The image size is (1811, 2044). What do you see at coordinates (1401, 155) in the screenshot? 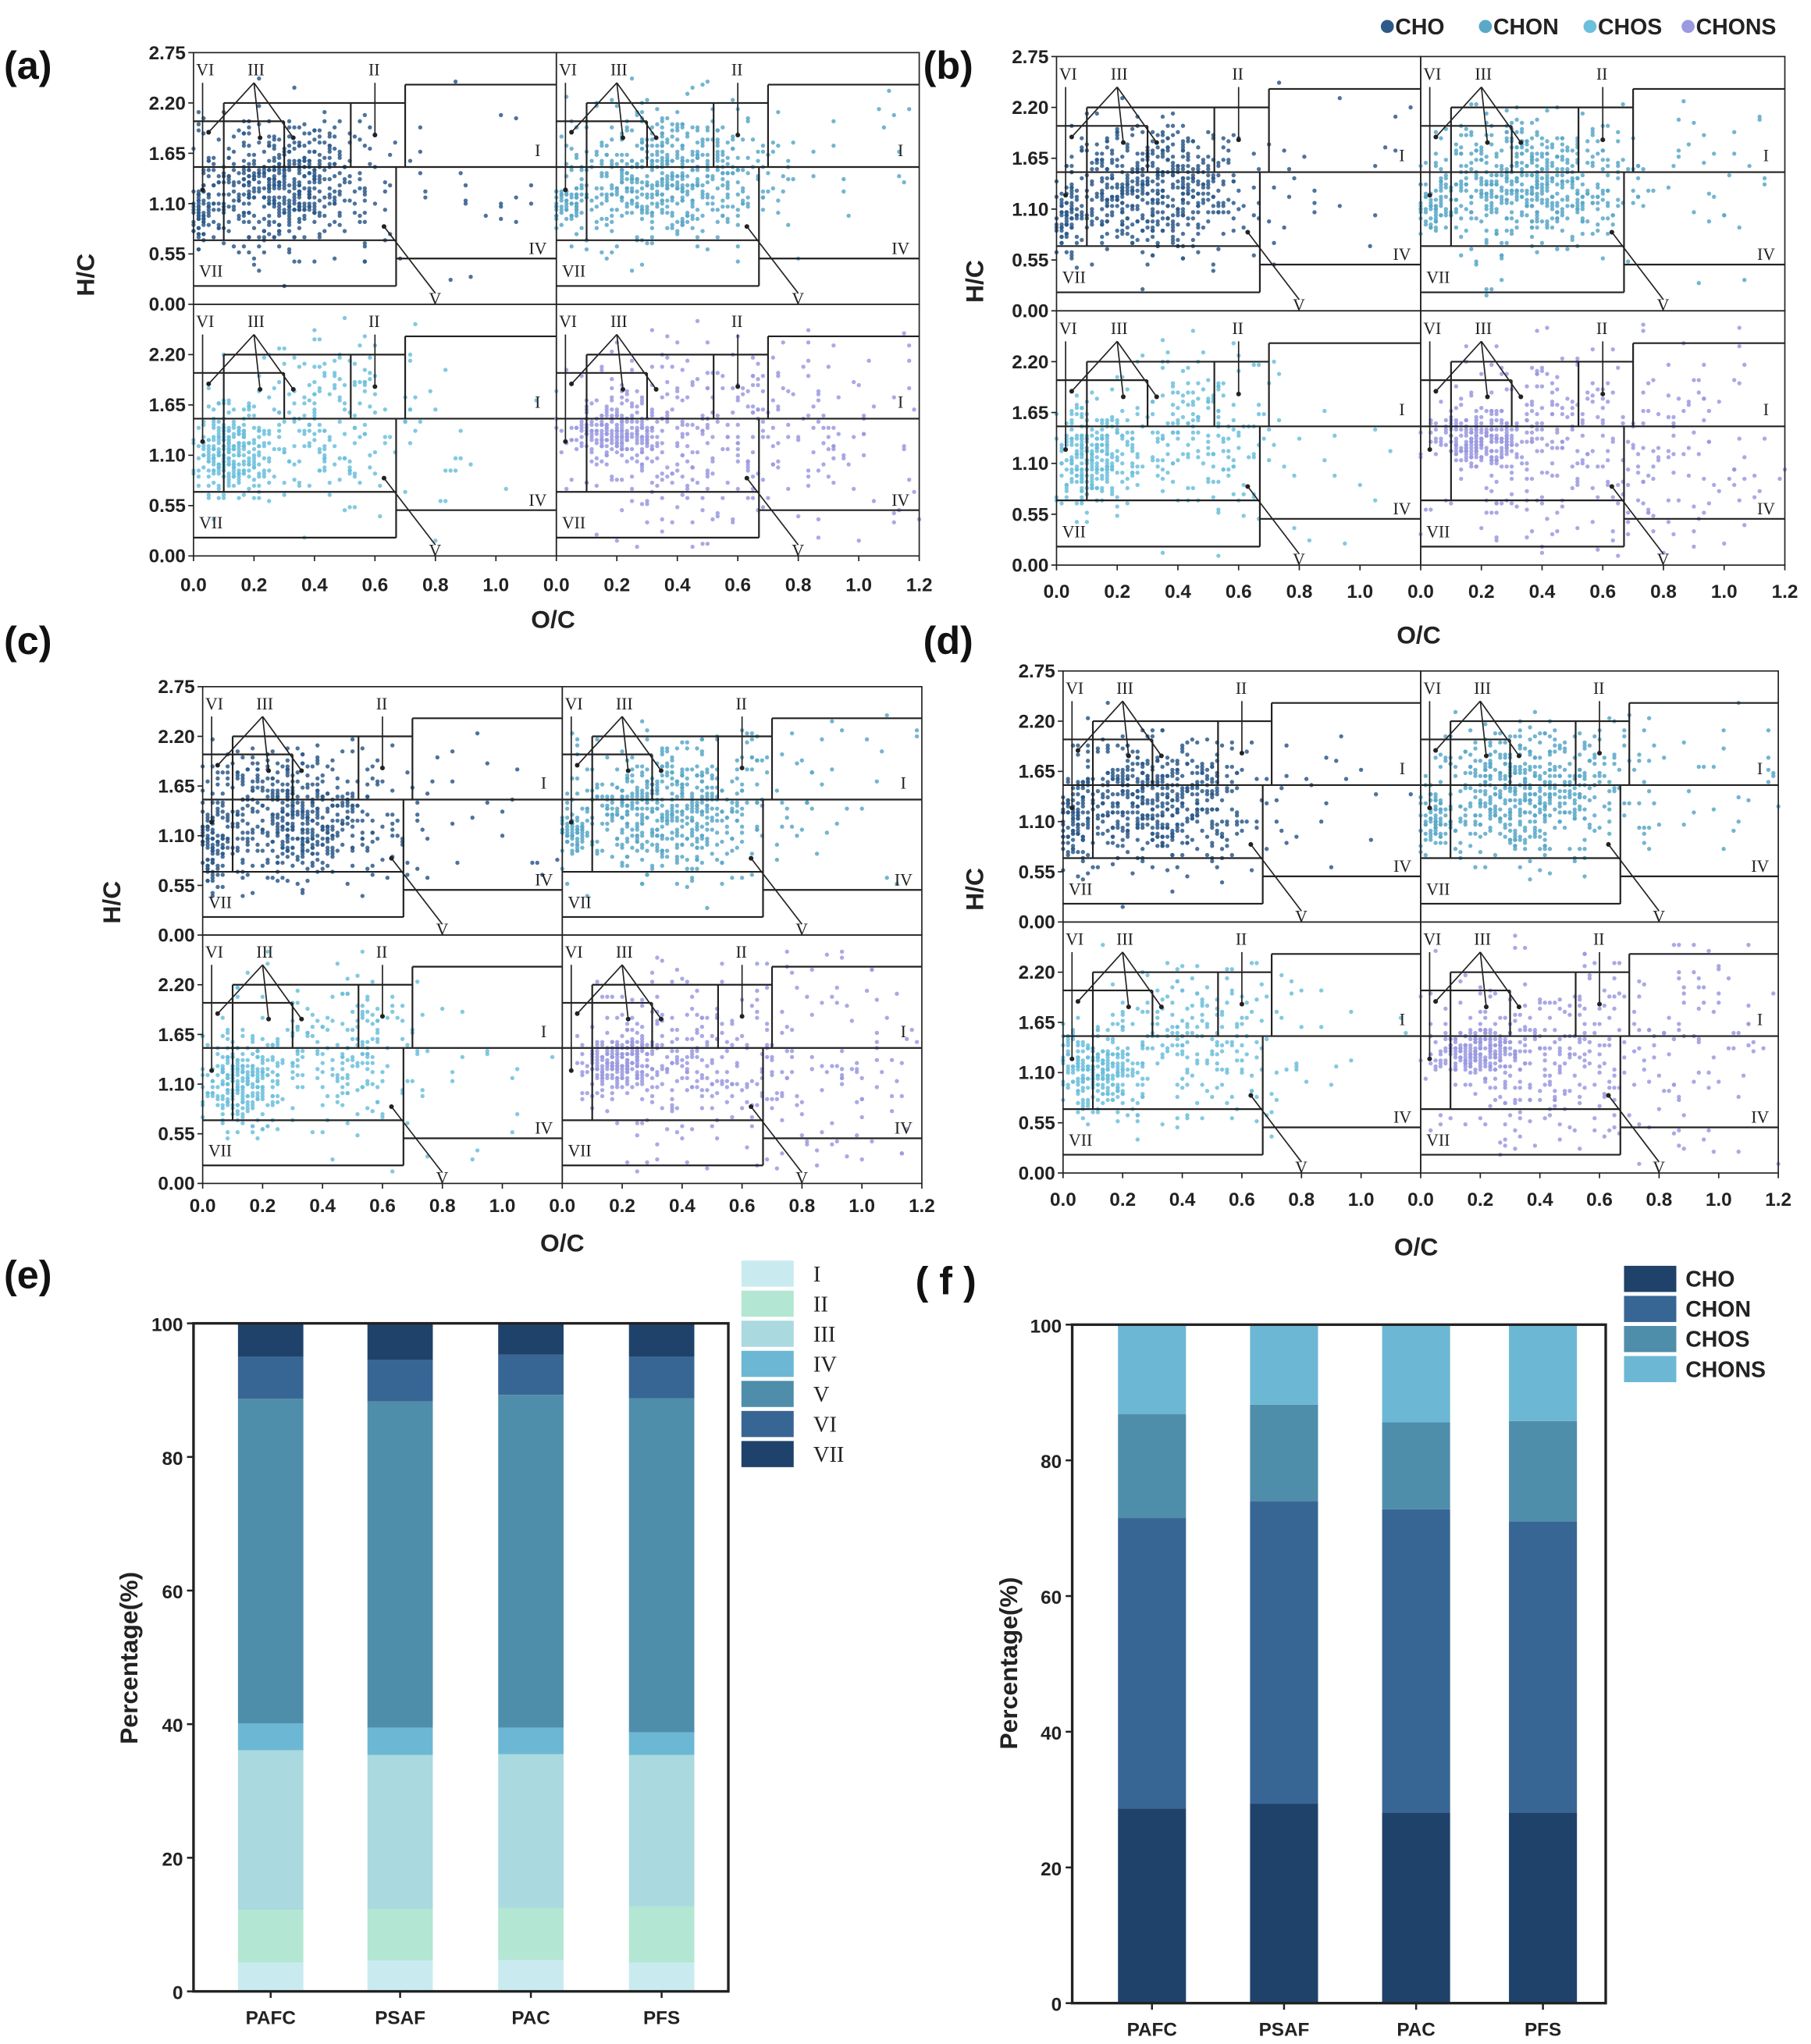
I see `region-label-i: I` at bounding box center [1401, 155].